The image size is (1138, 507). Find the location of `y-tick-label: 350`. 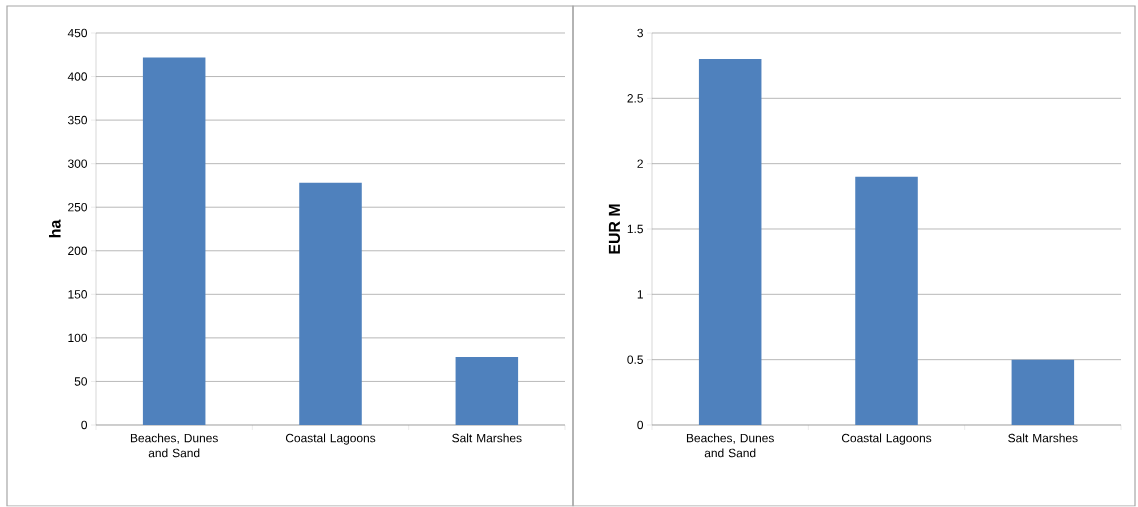

y-tick-label: 350 is located at coordinates (77, 120).